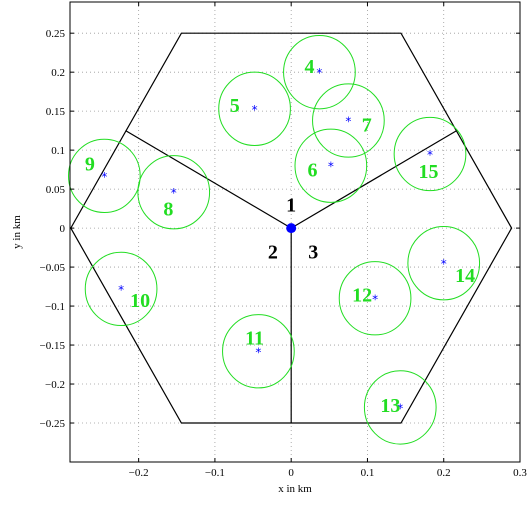  What do you see at coordinates (58, 151) in the screenshot?
I see `y-tick-label: 0.1` at bounding box center [58, 151].